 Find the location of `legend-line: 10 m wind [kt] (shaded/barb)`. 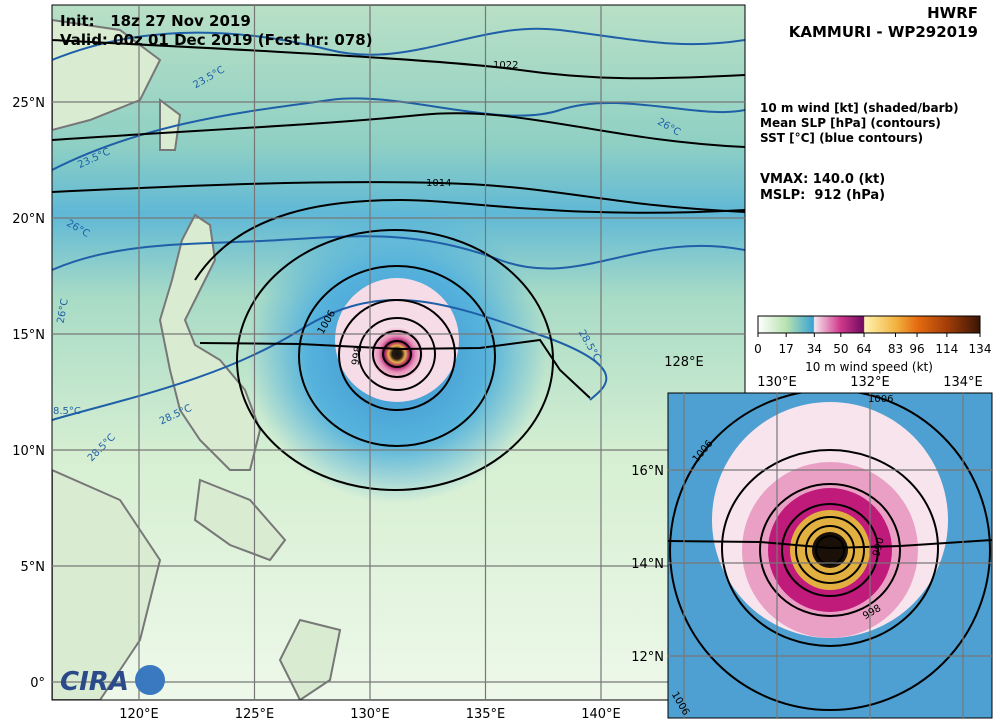

legend-line: 10 m wind [kt] (shaded/barb) is located at coordinates (859, 108).